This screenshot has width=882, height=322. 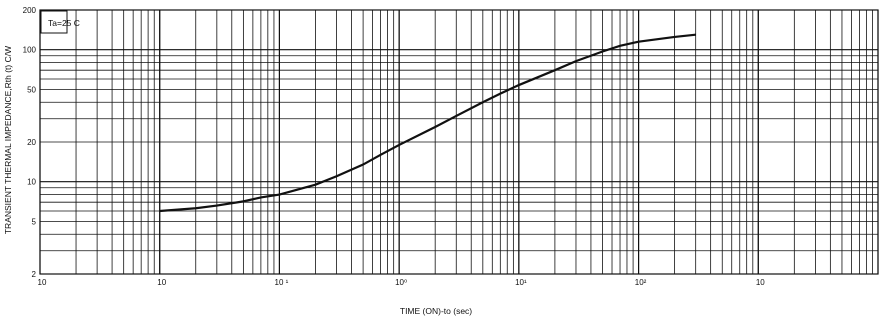 I want to click on y-axis-title: TRANSIENT THERMAL IMPEDANCE,Rth (t) C/W, so click(x=8, y=140).